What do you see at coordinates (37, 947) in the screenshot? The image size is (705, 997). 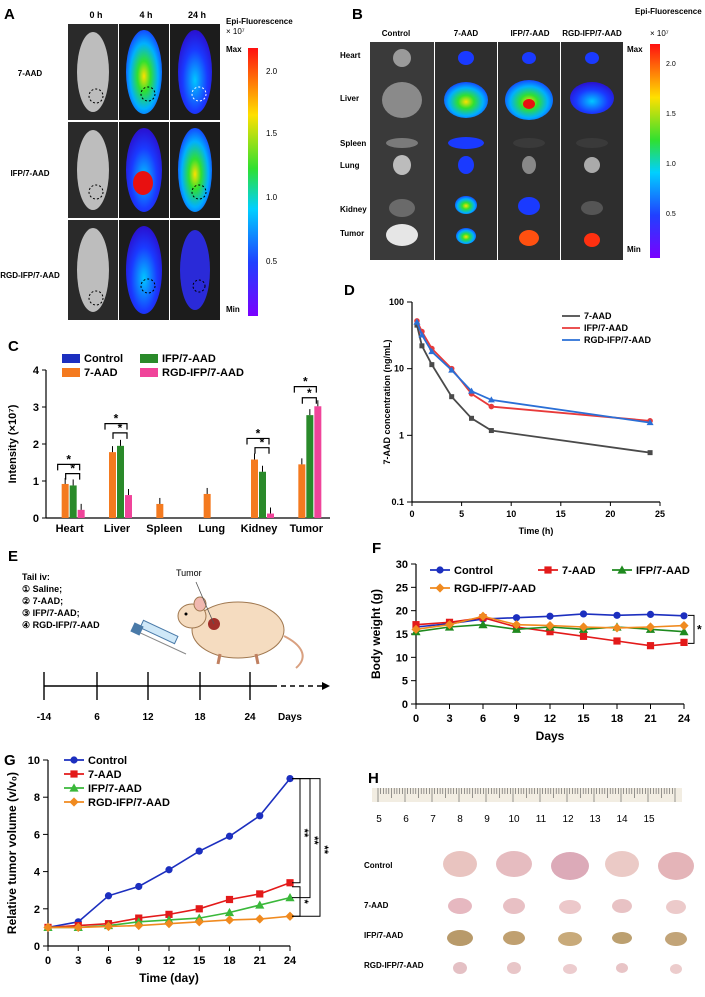 I see `y-tick-label: 0` at bounding box center [37, 947].